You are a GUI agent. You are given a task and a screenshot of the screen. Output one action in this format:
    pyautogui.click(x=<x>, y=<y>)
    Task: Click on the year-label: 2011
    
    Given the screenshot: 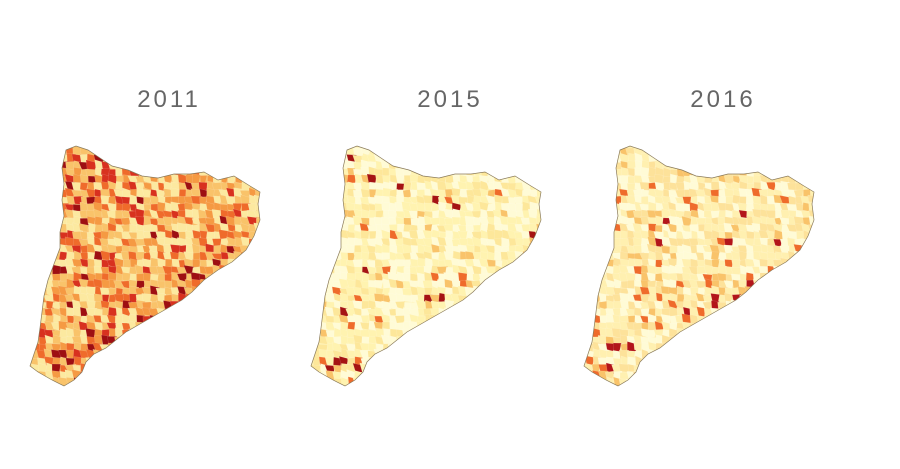 What is the action you would take?
    pyautogui.click(x=169, y=99)
    